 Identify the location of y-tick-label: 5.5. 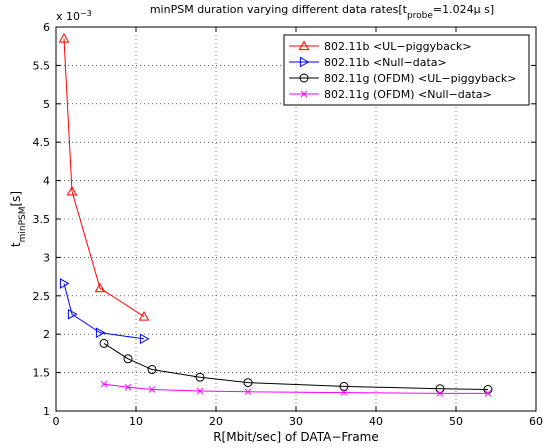
(42, 65).